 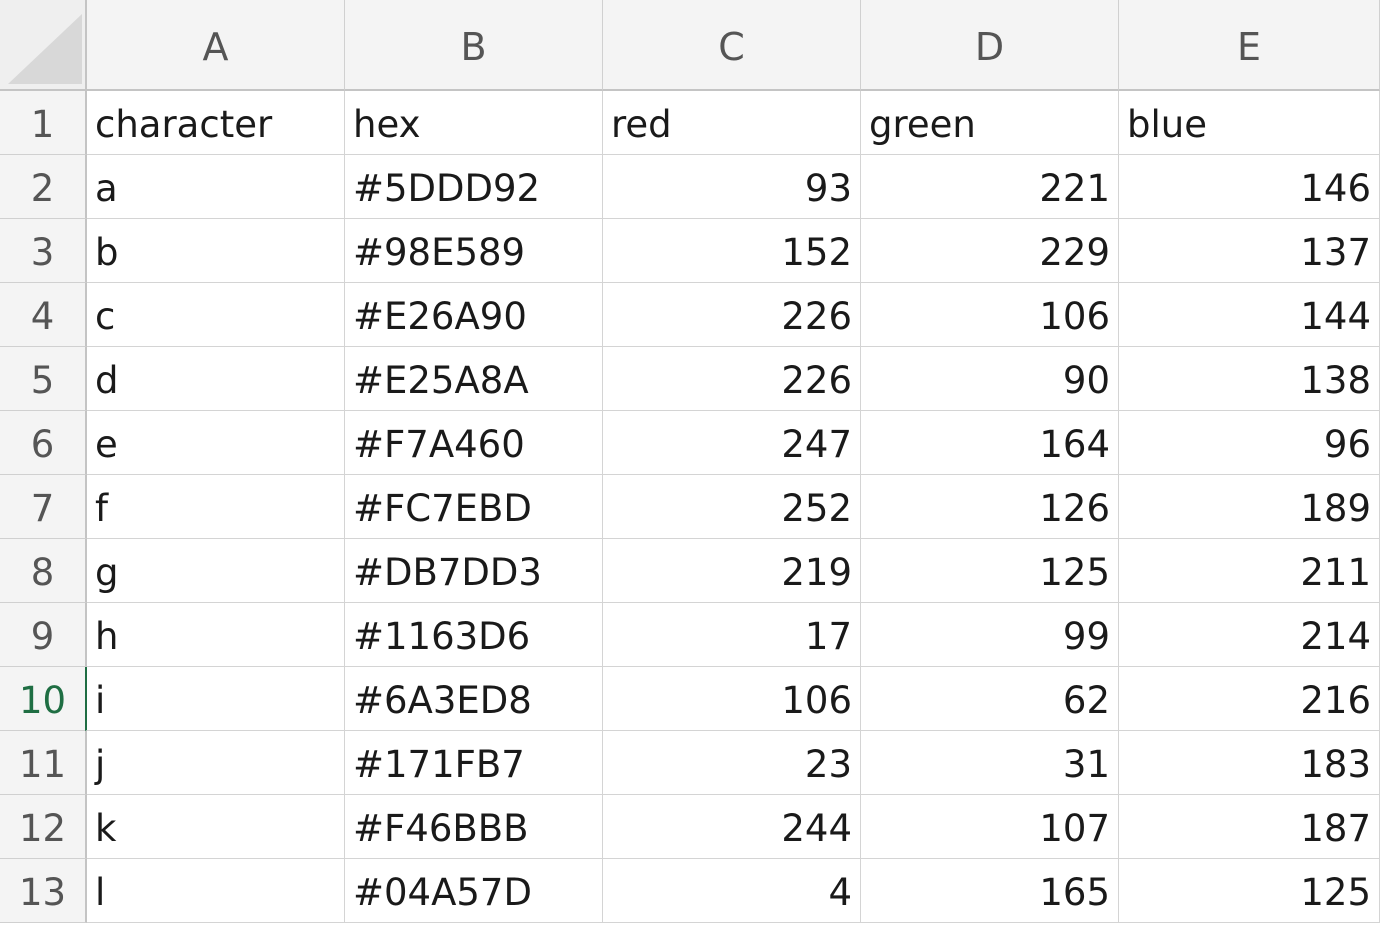 I want to click on cell-d11: 31, so click(x=990, y=763).